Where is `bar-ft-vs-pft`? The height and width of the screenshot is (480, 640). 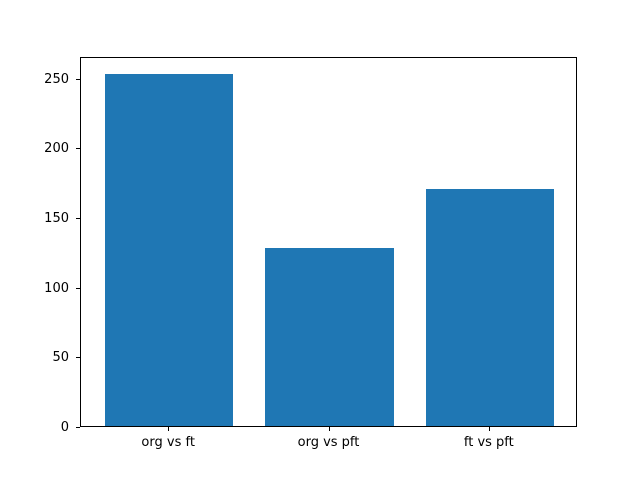 bar-ft-vs-pft is located at coordinates (489, 307).